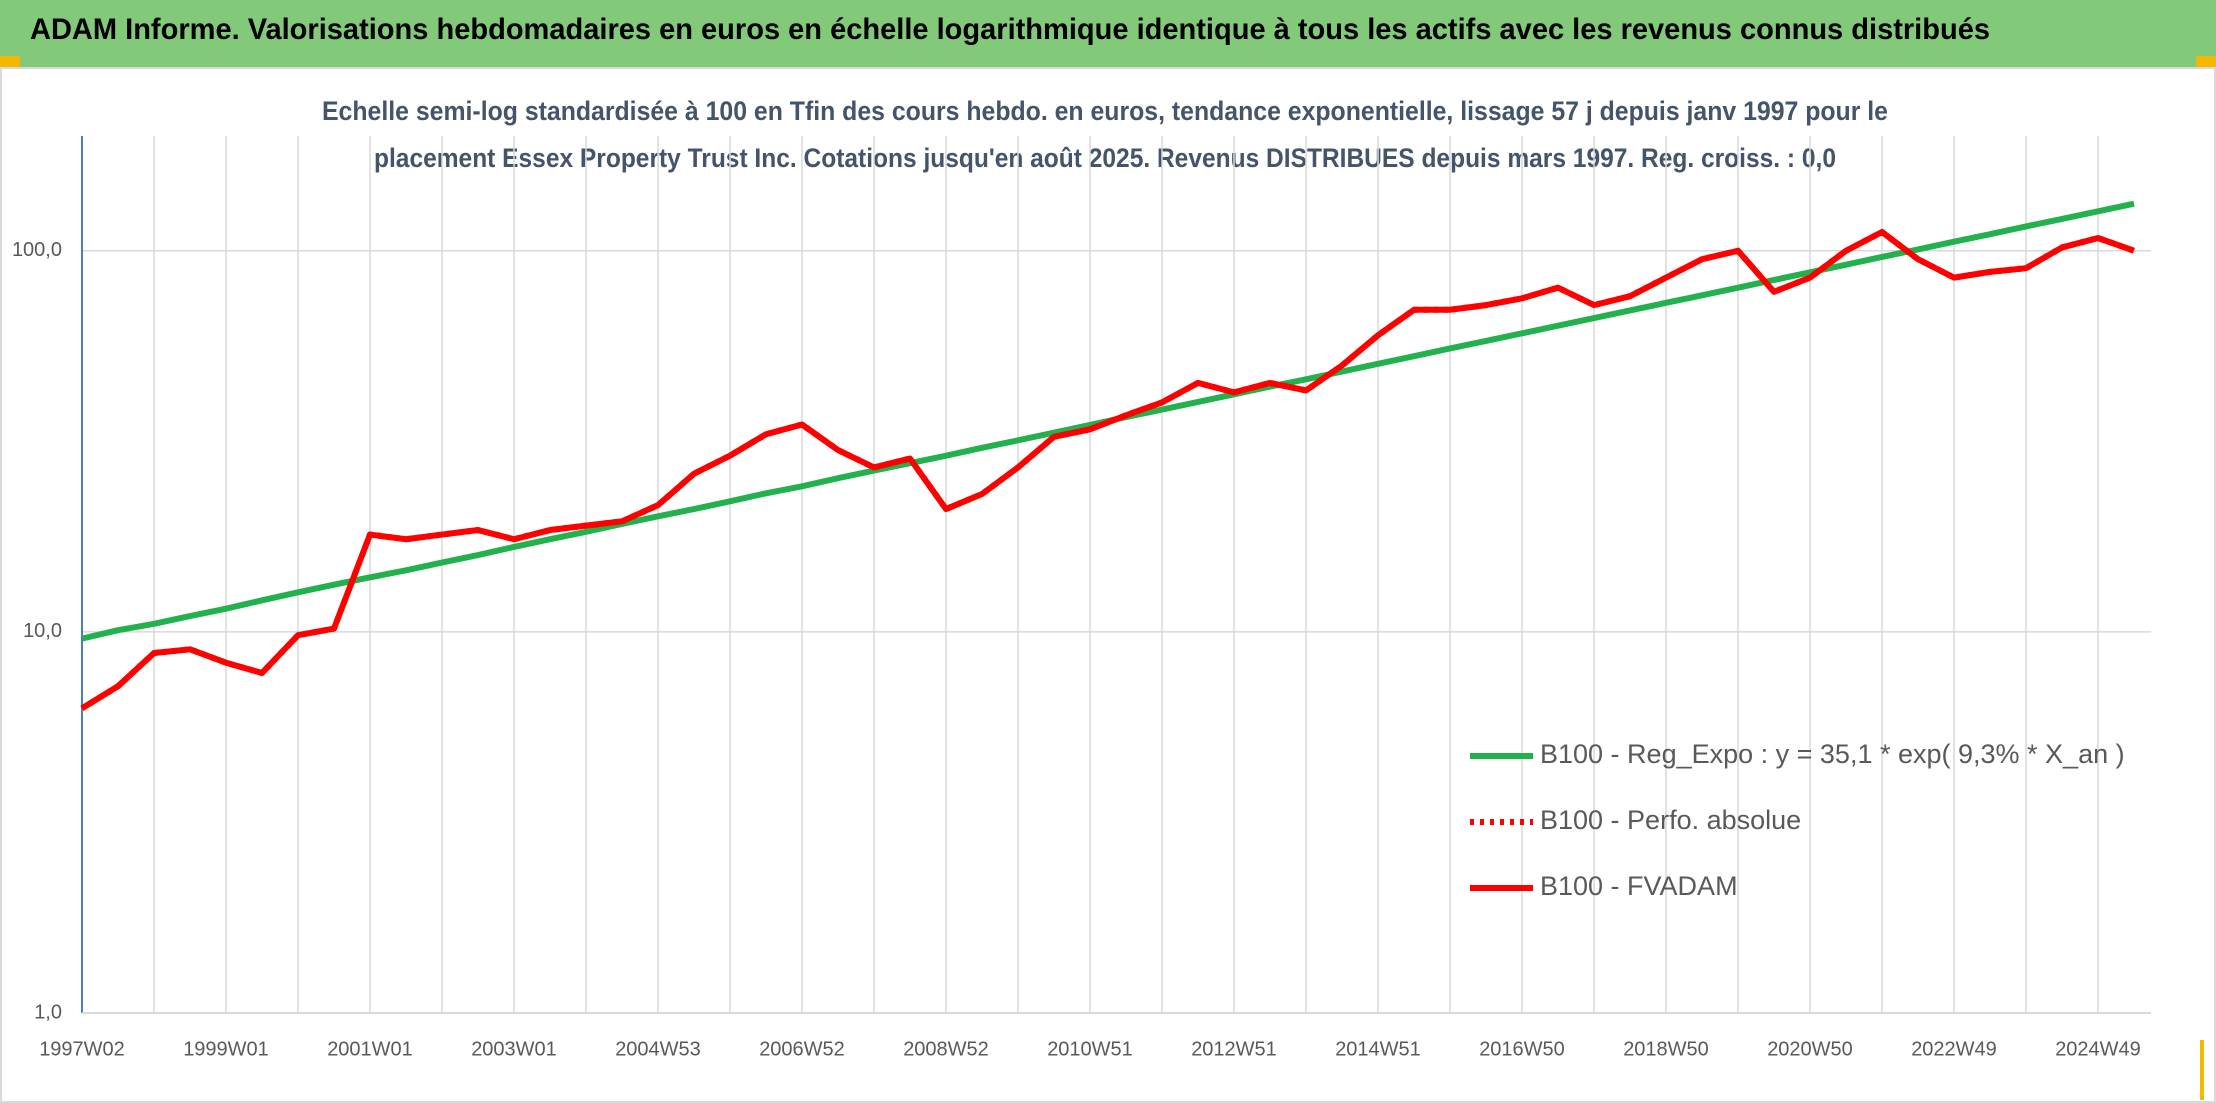  What do you see at coordinates (1666, 1049) in the screenshot?
I see `x-tick-label: 2018W50` at bounding box center [1666, 1049].